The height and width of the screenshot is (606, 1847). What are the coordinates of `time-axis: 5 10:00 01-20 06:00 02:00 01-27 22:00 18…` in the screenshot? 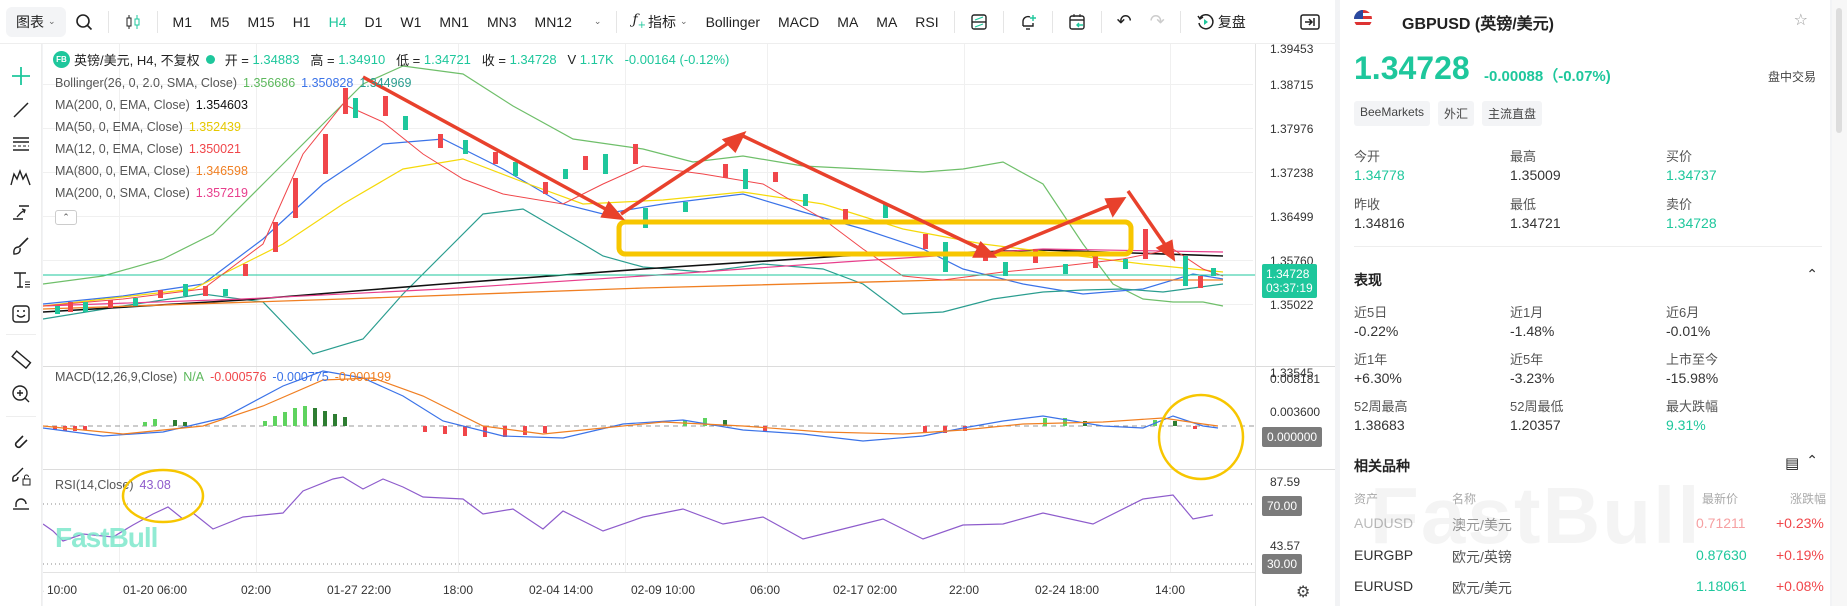 It's located at (649, 589).